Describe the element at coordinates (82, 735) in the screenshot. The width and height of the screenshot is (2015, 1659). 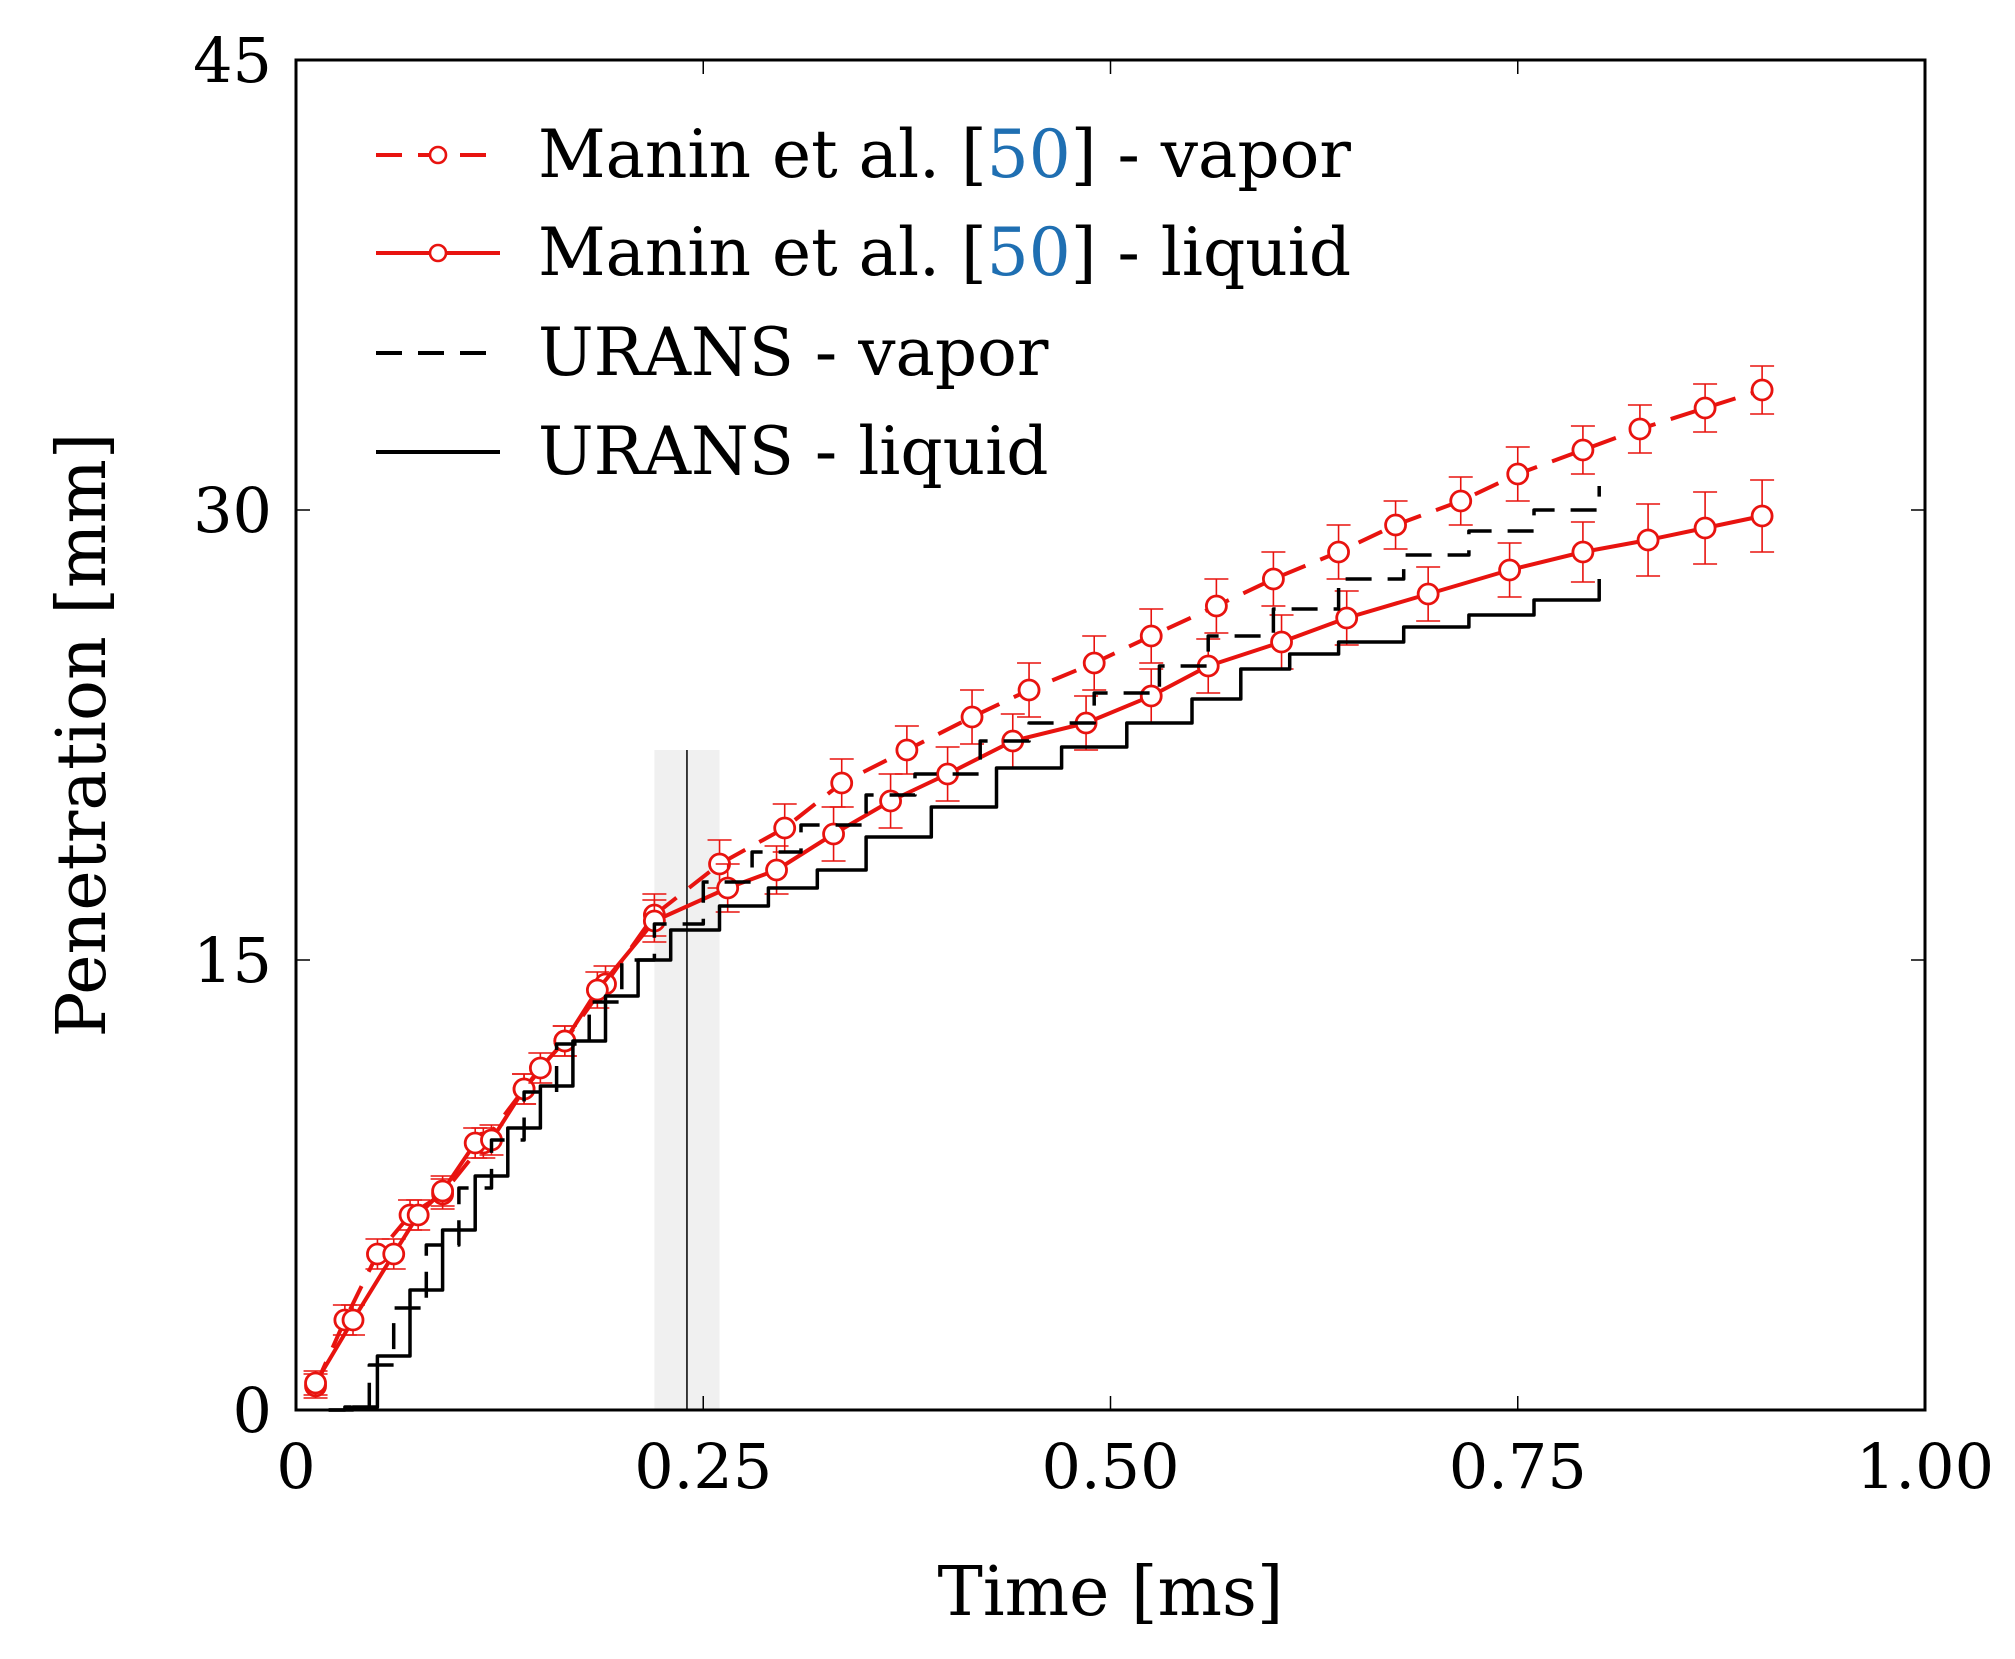
I see `y-axis-title: Penetration [mm]` at that location.